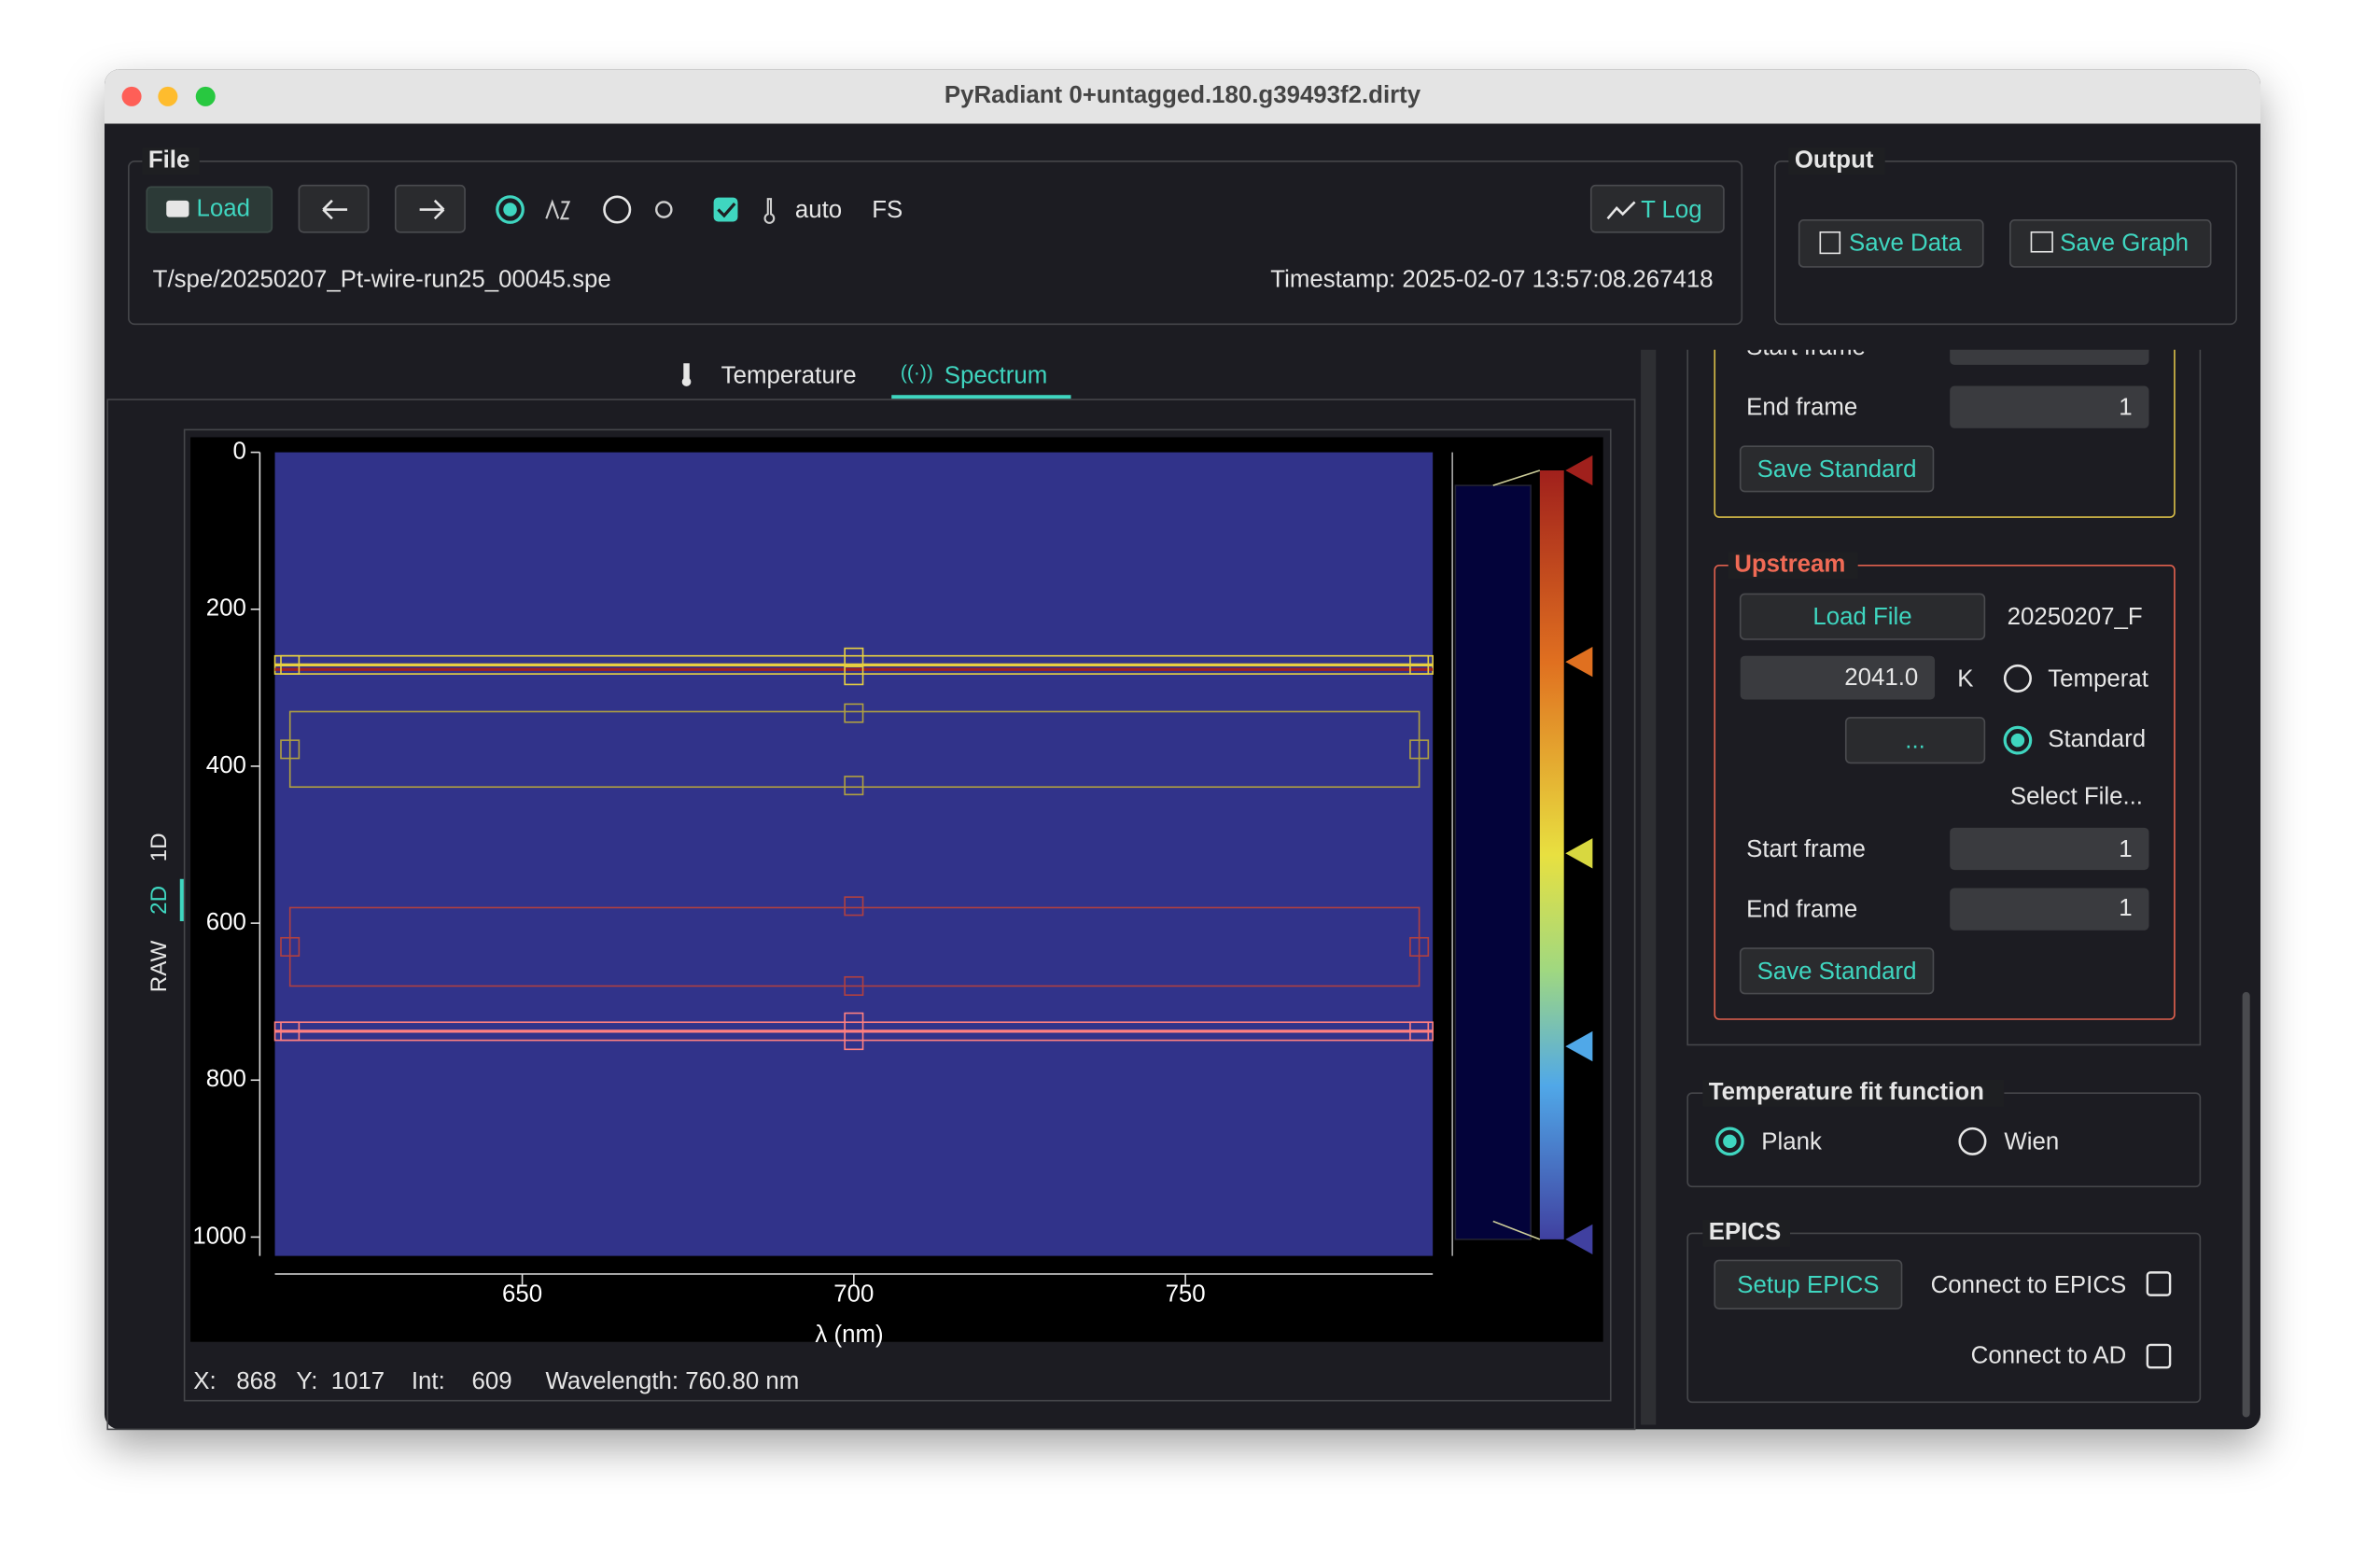 This screenshot has height=1568, width=2365. I want to click on input-value: 1, so click(2126, 408).